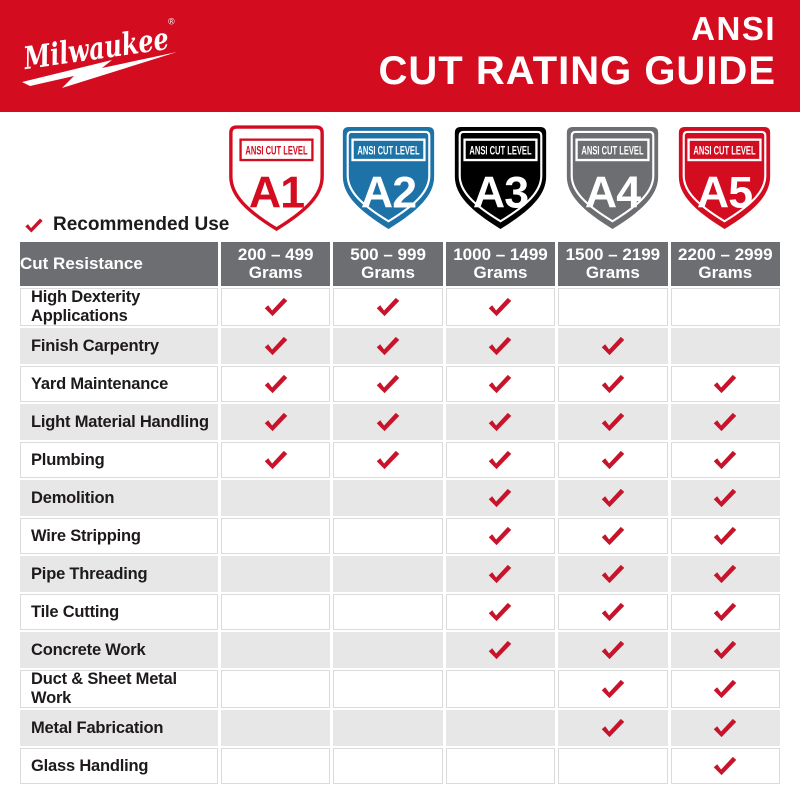 The width and height of the screenshot is (800, 800). What do you see at coordinates (119, 536) in the screenshot?
I see `row-label: Wire Stripping` at bounding box center [119, 536].